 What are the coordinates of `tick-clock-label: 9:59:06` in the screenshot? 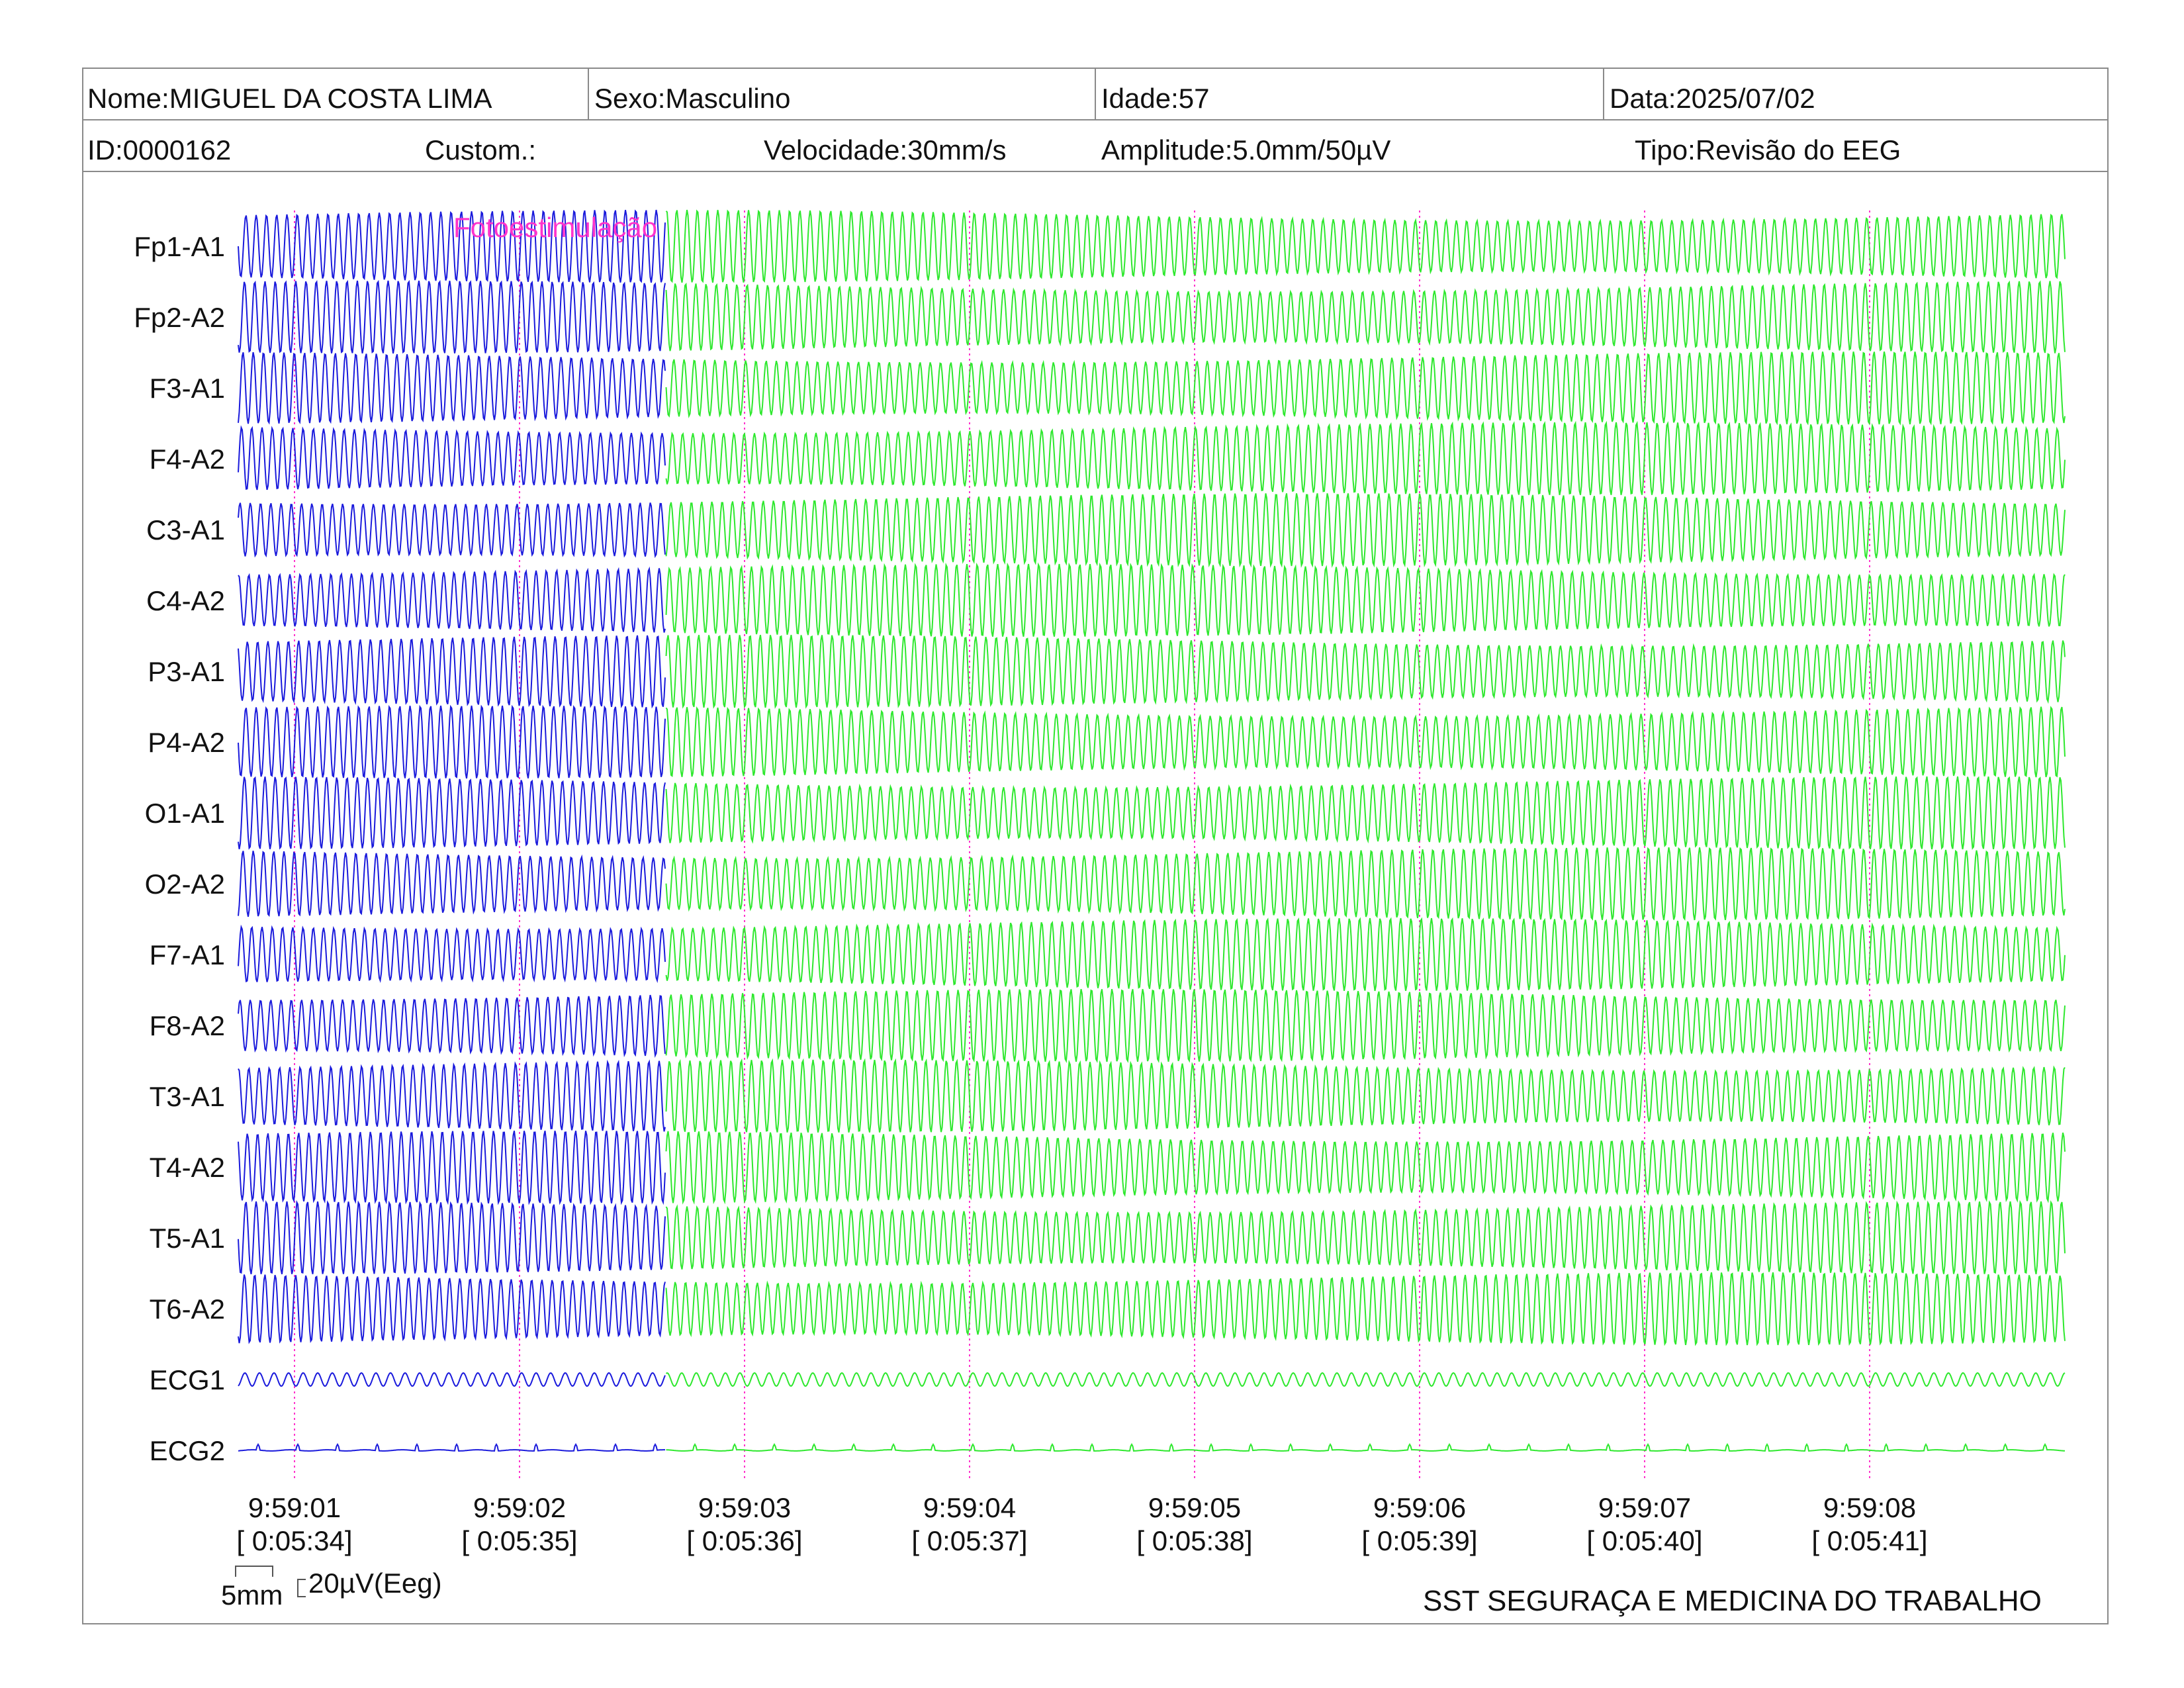 It's located at (1419, 1507).